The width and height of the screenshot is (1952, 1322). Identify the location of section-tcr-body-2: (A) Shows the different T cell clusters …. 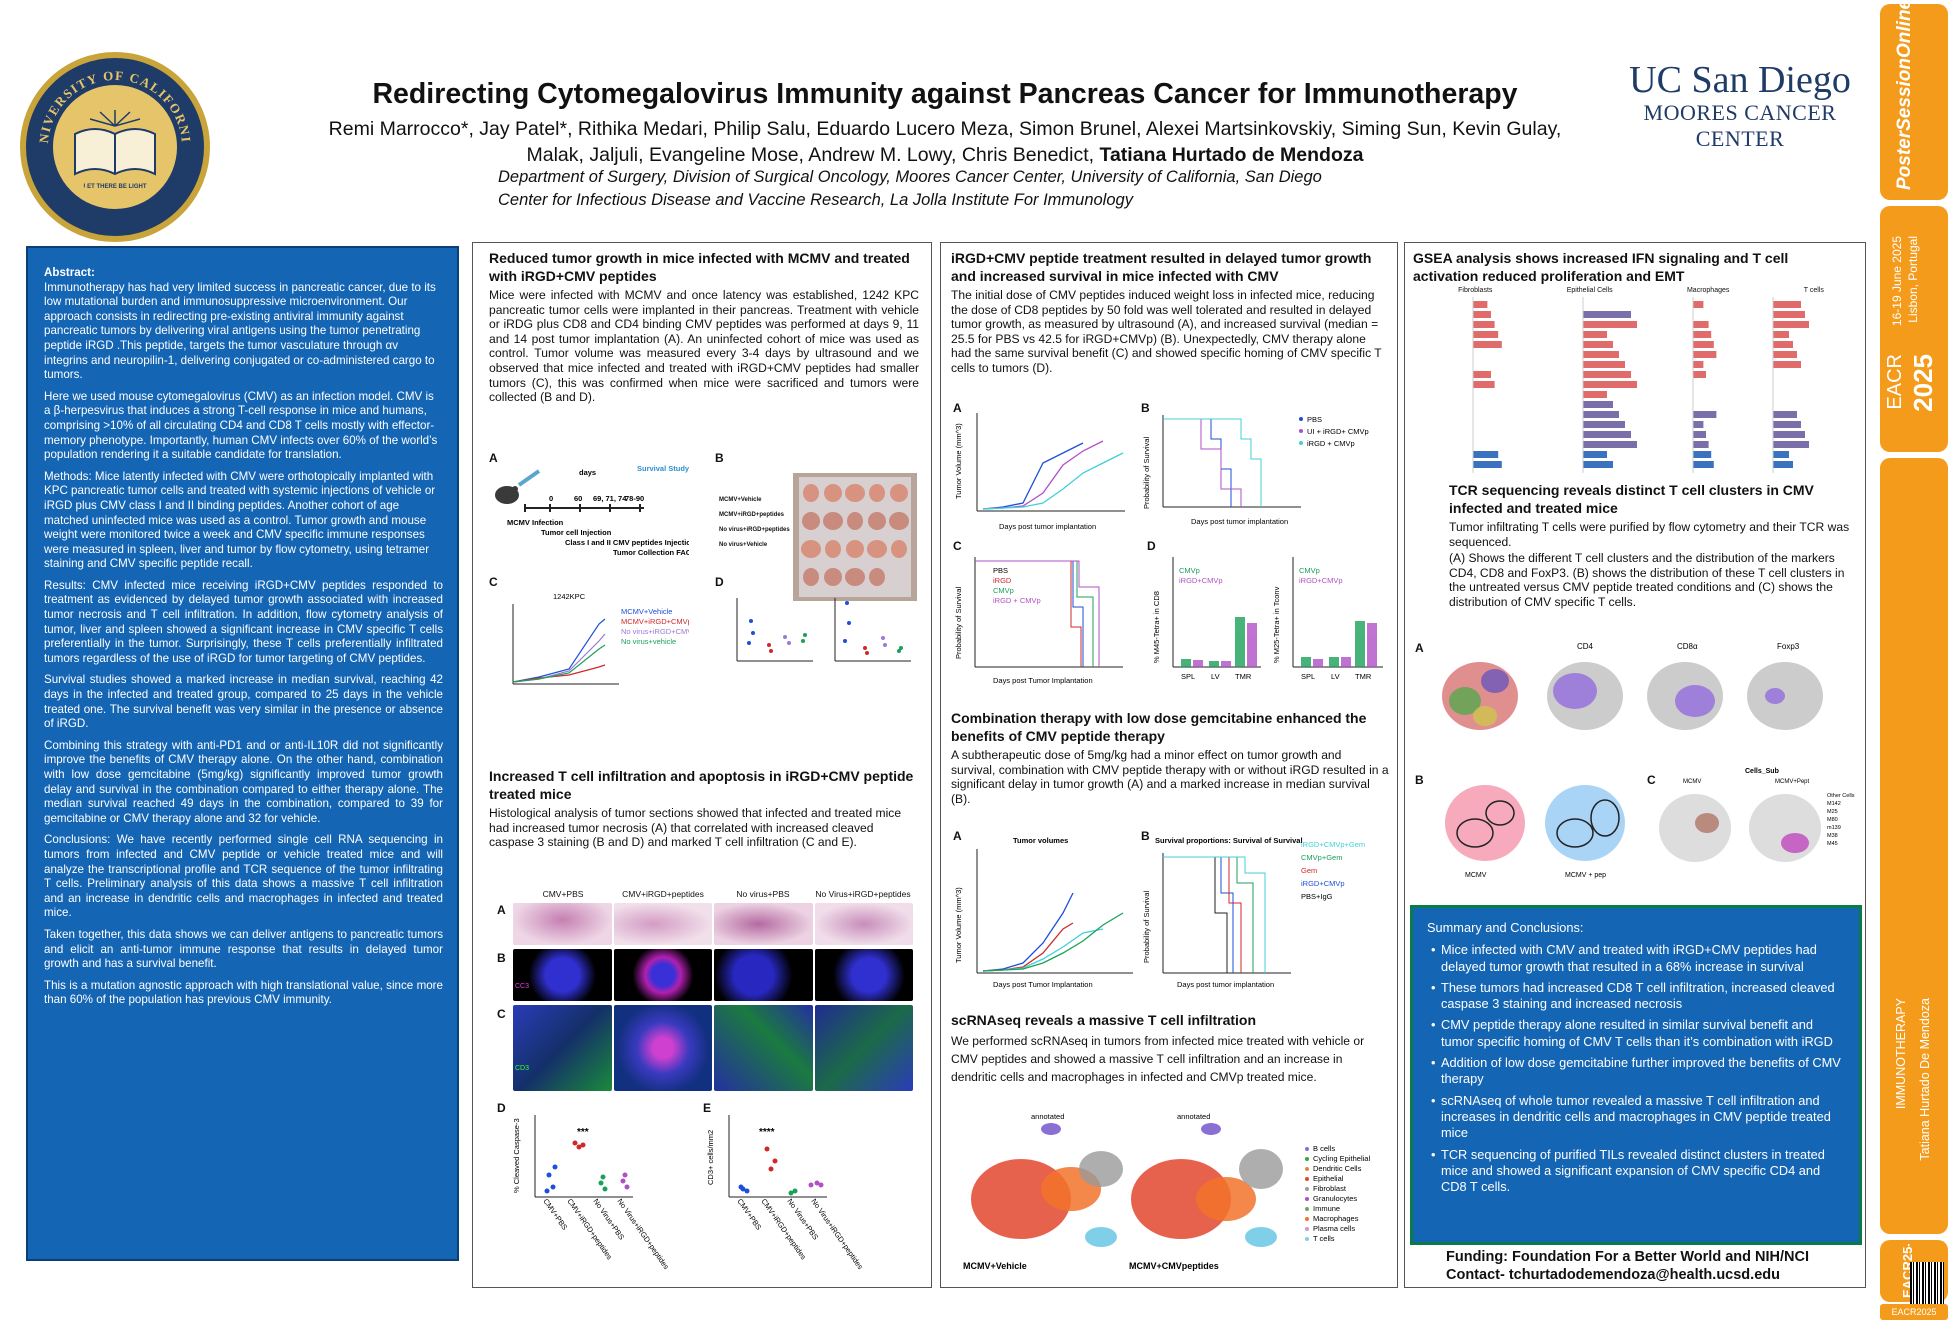
(1647, 580).